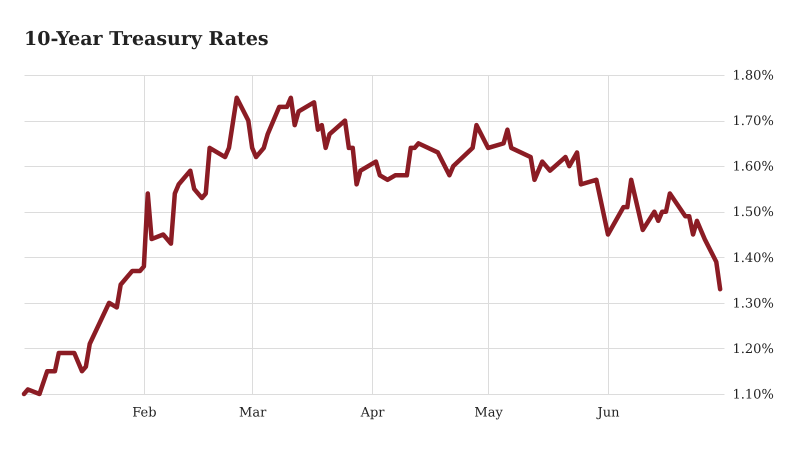 The image size is (800, 450). What do you see at coordinates (607, 413) in the screenshot?
I see `x-tick-label: Jun` at bounding box center [607, 413].